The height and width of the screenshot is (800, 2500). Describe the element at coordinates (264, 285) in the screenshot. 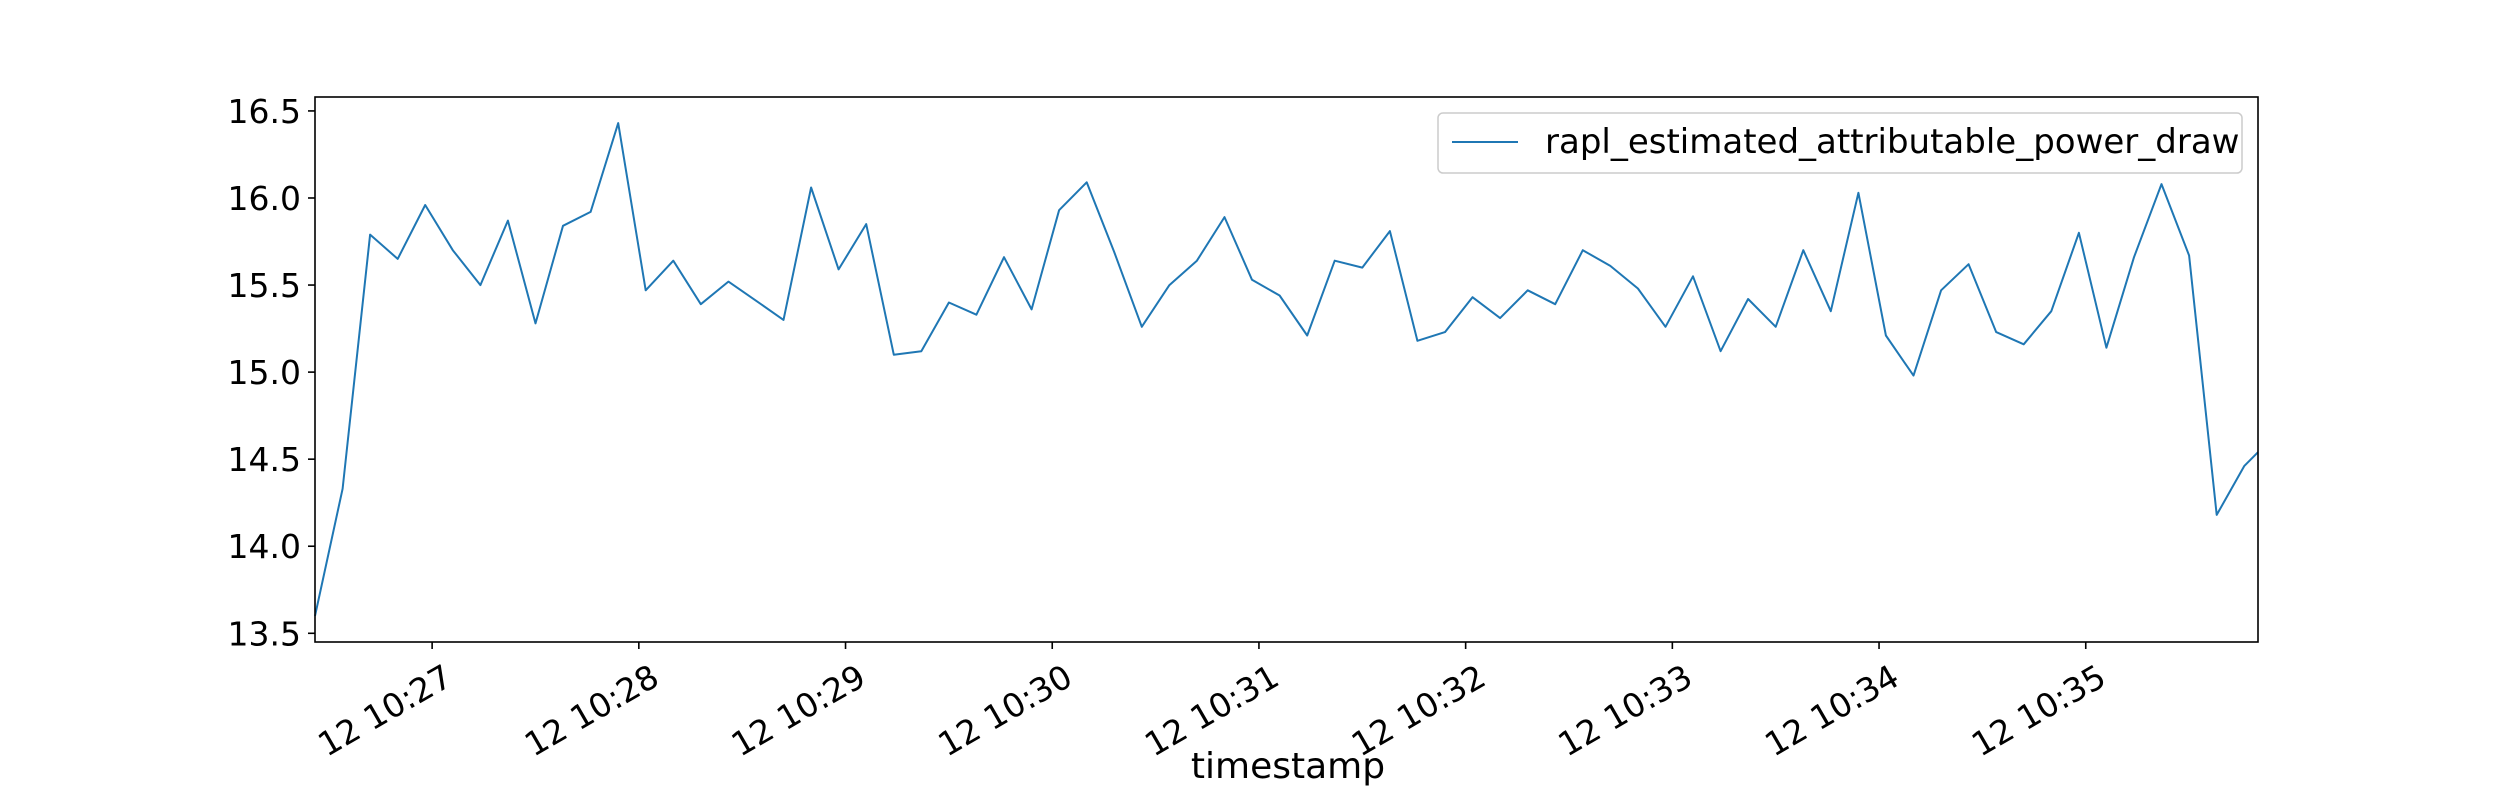

I see `y-tick-label: 15.5` at that location.